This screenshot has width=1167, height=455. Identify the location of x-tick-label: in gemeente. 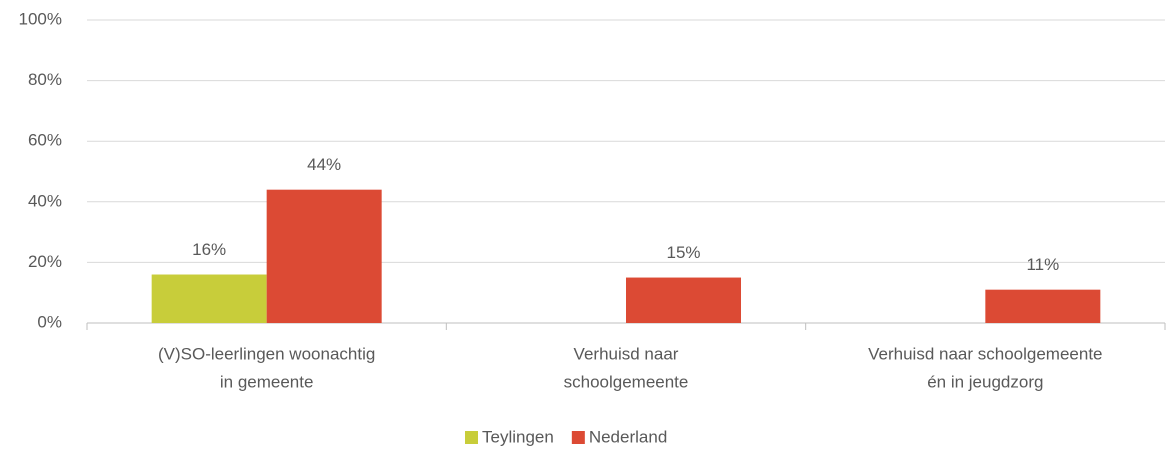
(267, 381).